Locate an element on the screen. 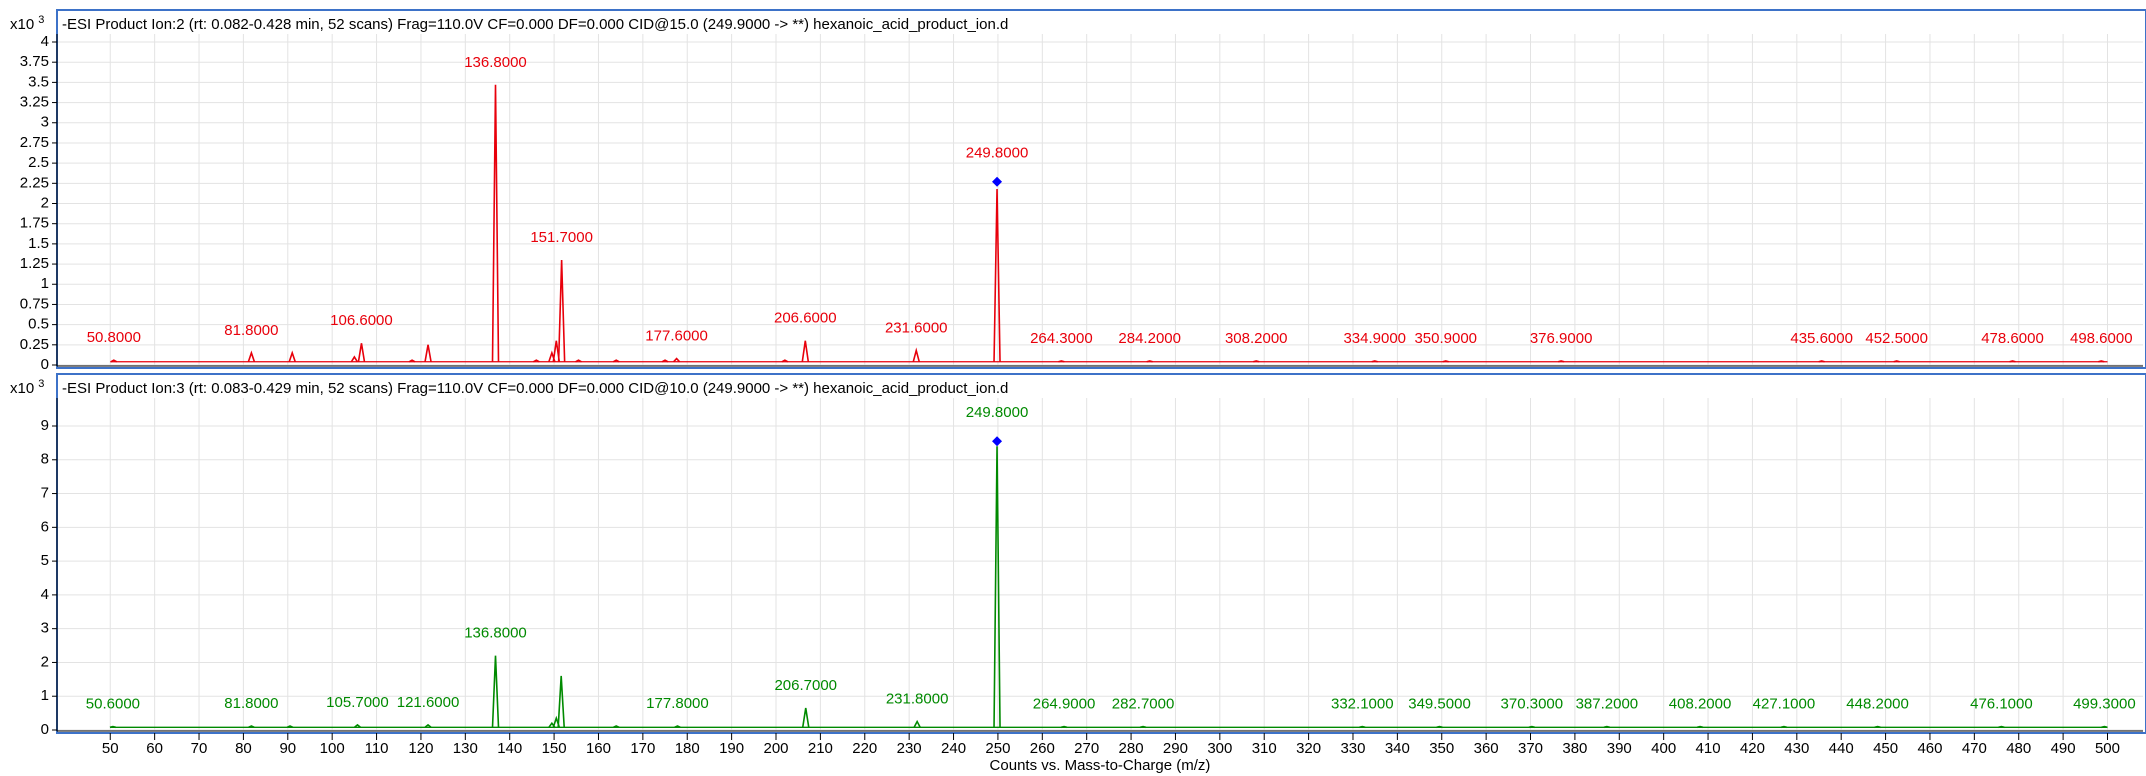  peak-label: 452.5000 is located at coordinates (1896, 338).